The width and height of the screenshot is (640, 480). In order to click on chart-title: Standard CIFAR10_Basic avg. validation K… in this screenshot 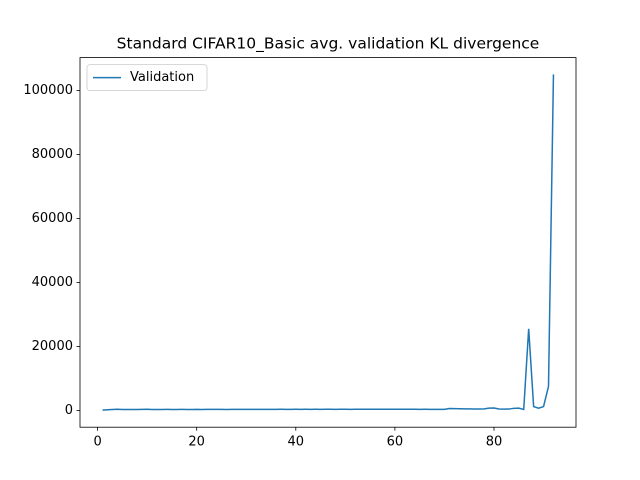, I will do `click(328, 44)`.